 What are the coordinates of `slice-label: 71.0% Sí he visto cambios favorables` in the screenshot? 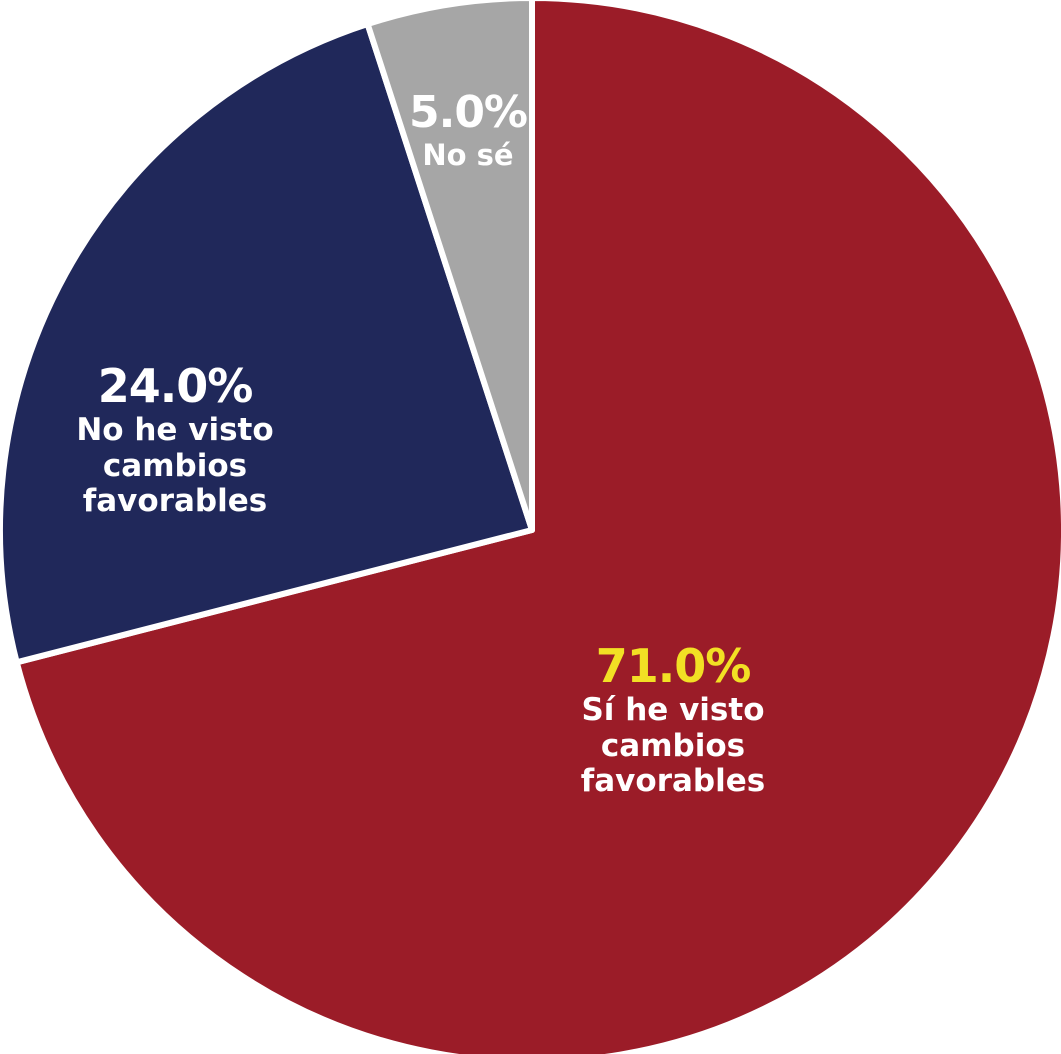 It's located at (673, 720).